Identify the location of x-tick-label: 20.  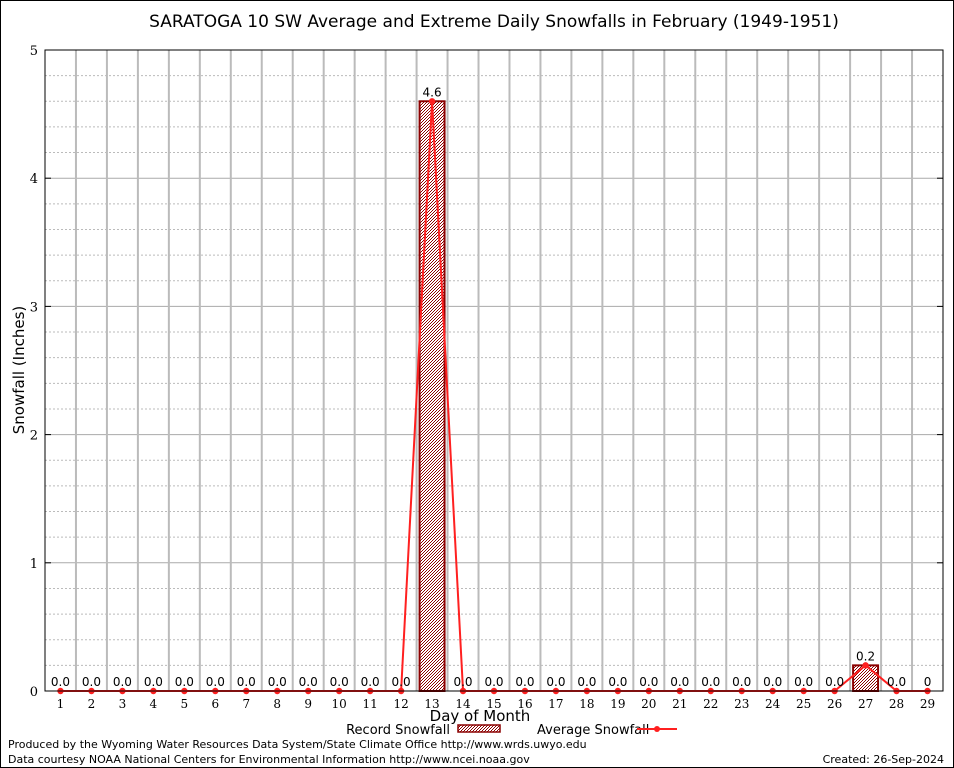
(648, 704).